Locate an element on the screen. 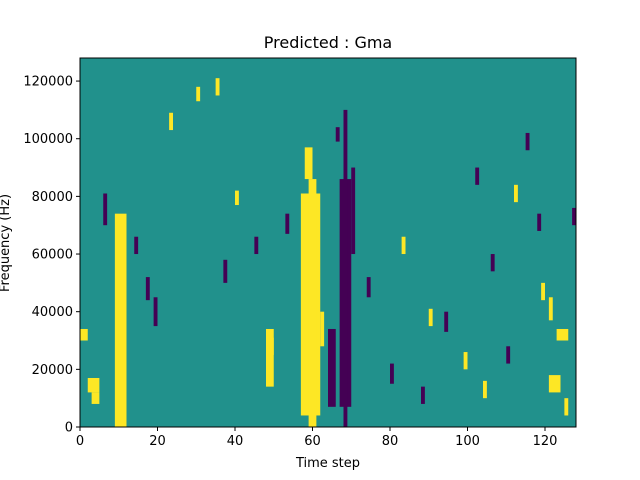 This screenshot has height=480, width=640. y-tick-label: 40000 is located at coordinates (52, 312).